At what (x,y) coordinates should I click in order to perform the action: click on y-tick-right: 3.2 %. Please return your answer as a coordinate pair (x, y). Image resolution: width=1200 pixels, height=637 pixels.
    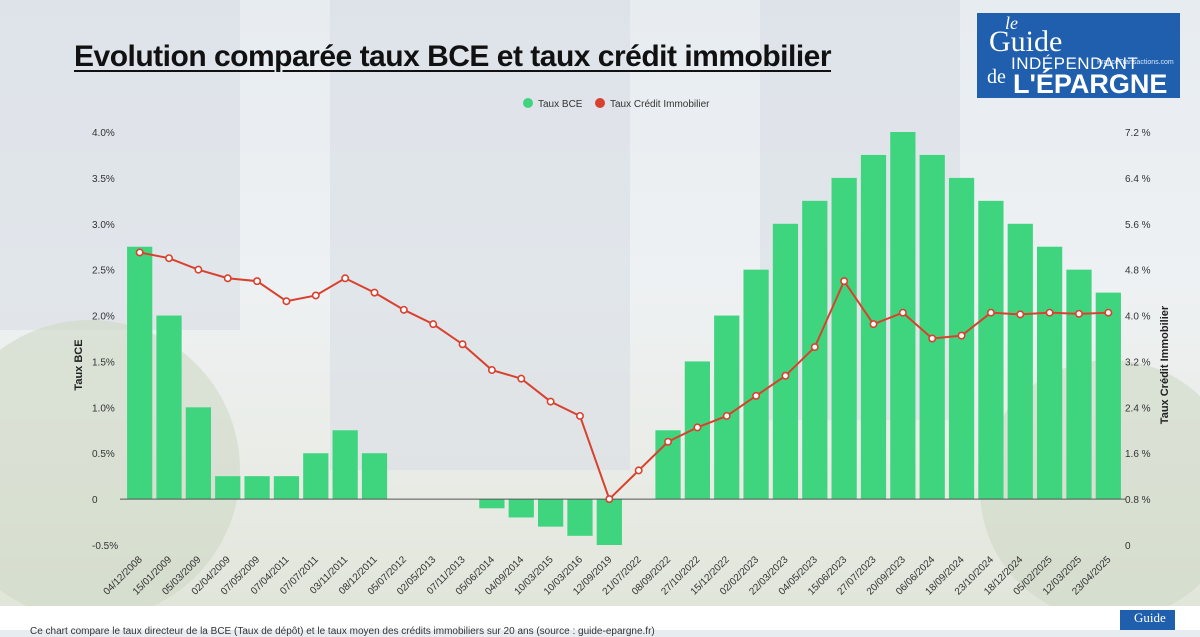
    Looking at the image, I should click on (1138, 362).